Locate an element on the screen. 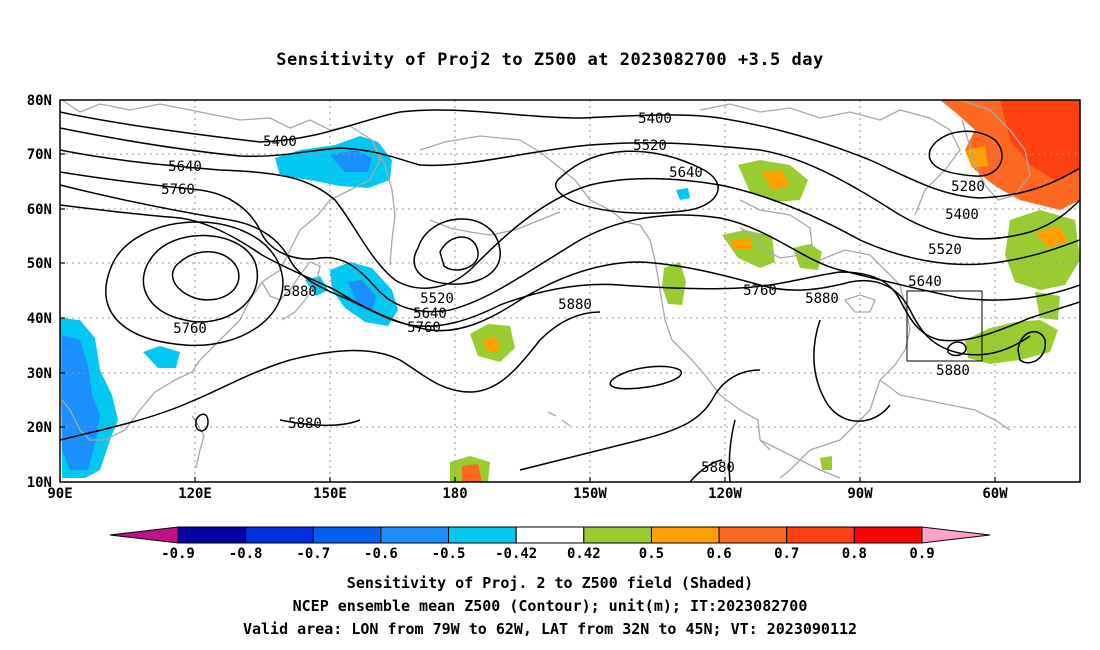 Image resolution: width=1100 pixels, height=650 pixels. lon-label-90w: 90W is located at coordinates (860, 494).